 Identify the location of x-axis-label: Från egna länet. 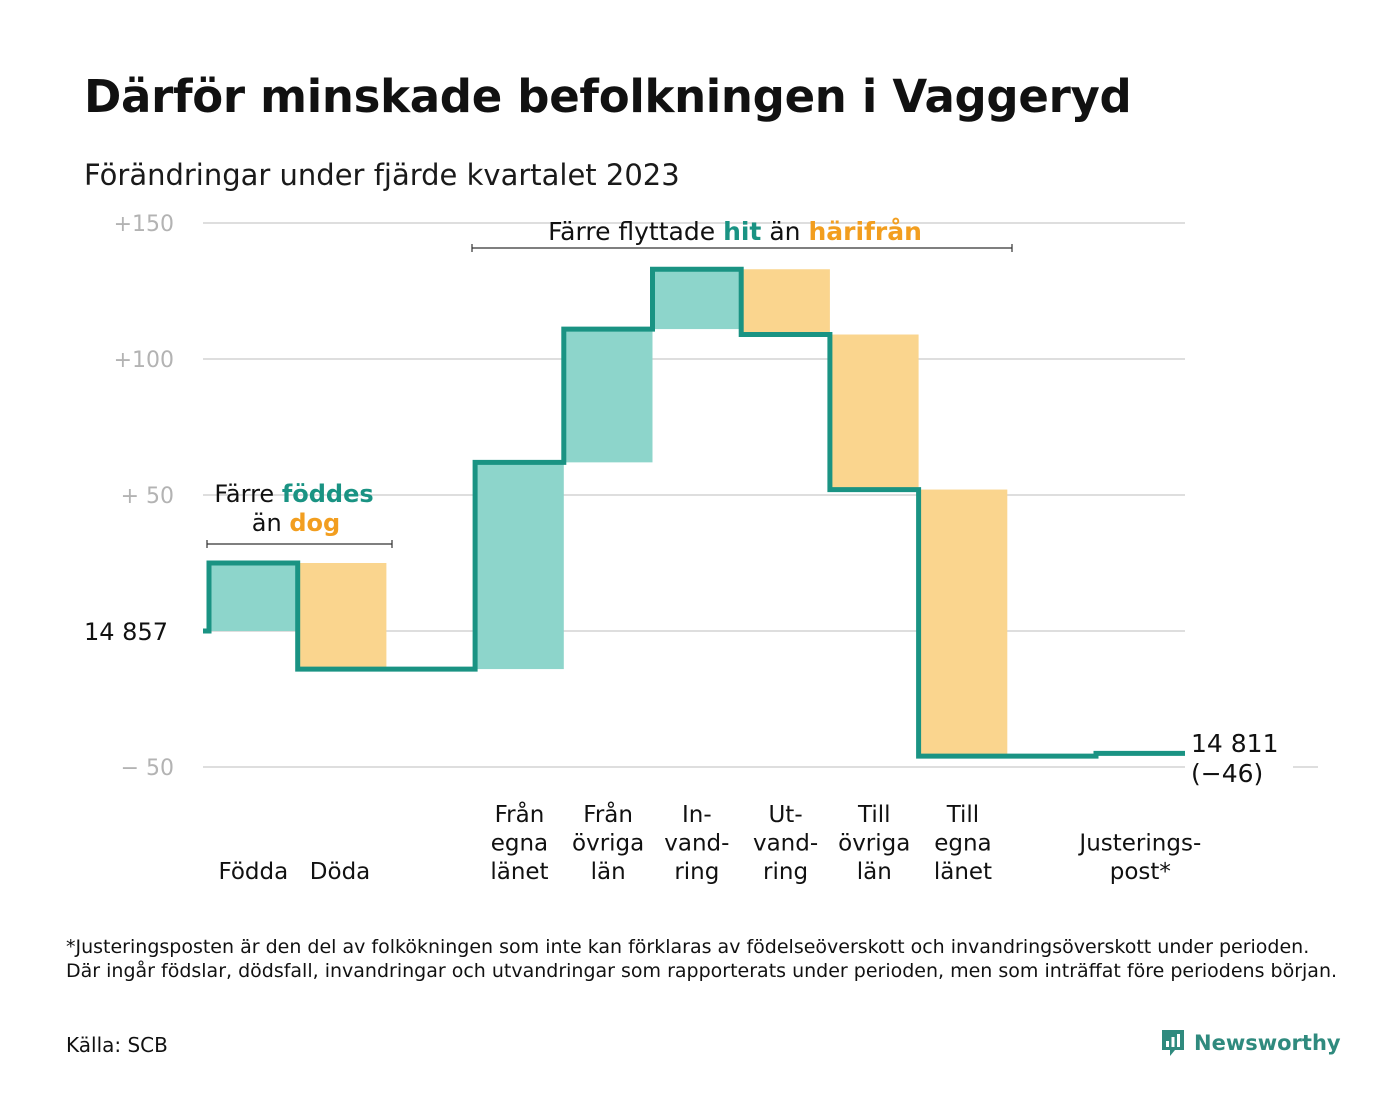
(519, 842).